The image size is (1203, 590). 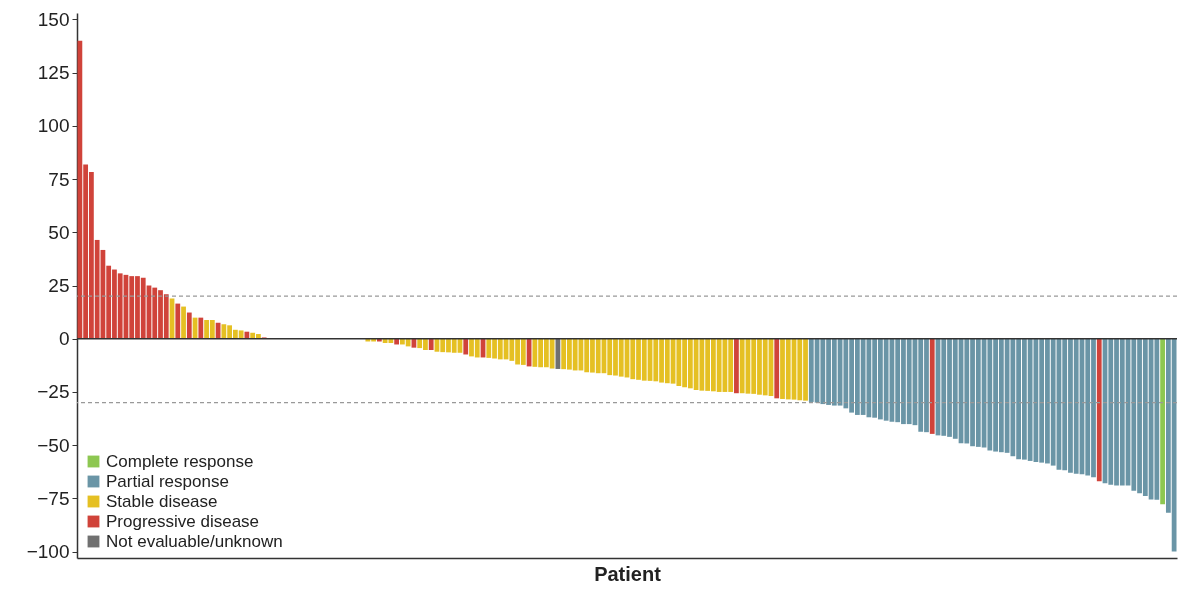 What do you see at coordinates (59, 232) in the screenshot?
I see `y-tick-label: 50` at bounding box center [59, 232].